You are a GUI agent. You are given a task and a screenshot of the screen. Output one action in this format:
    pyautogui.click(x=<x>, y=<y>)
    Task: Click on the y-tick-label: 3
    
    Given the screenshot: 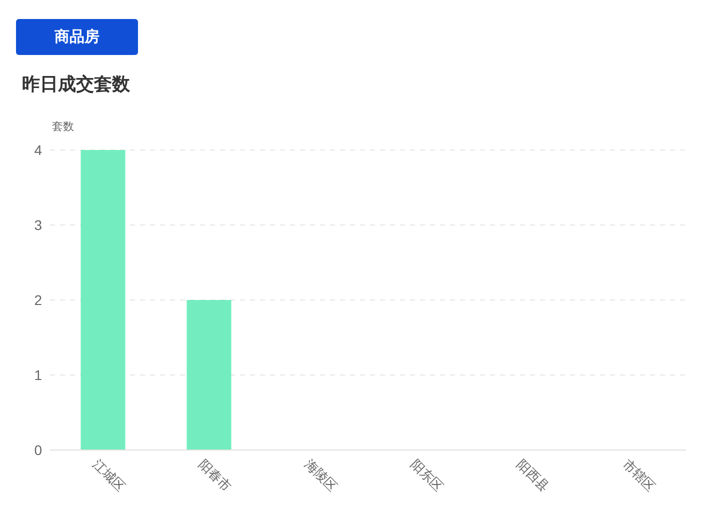 What is the action you would take?
    pyautogui.click(x=38, y=225)
    